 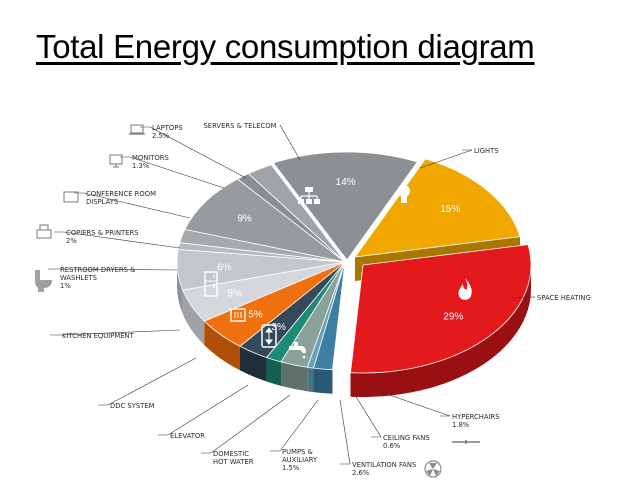 I want to click on slice-label-10: KITCHEN EQUIPMENT, so click(x=98, y=336).